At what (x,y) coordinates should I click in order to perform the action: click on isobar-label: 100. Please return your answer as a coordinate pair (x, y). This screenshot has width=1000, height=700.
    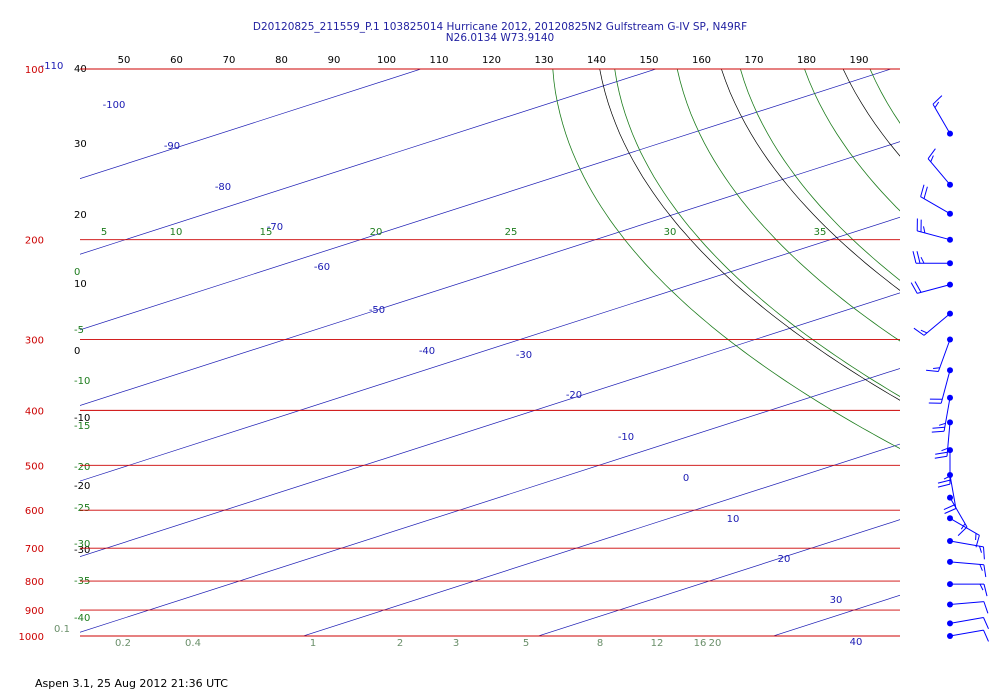
    Looking at the image, I should click on (34, 70).